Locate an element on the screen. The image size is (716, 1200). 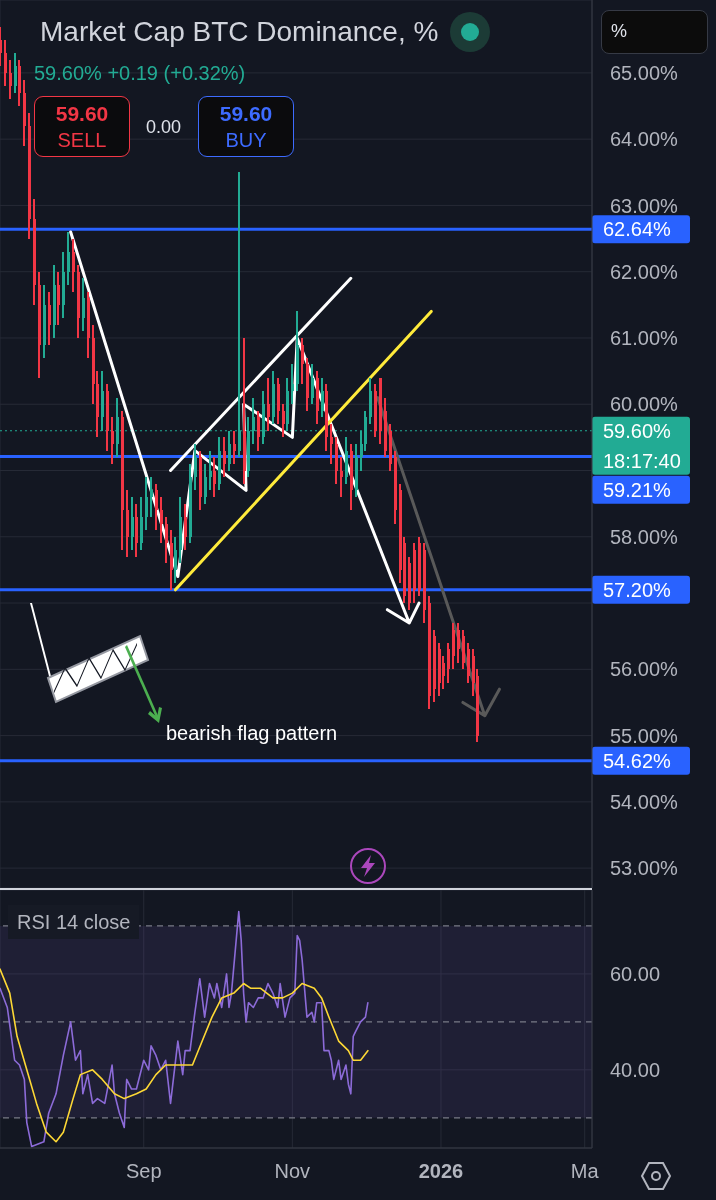
annotation: BUY is located at coordinates (246, 139).